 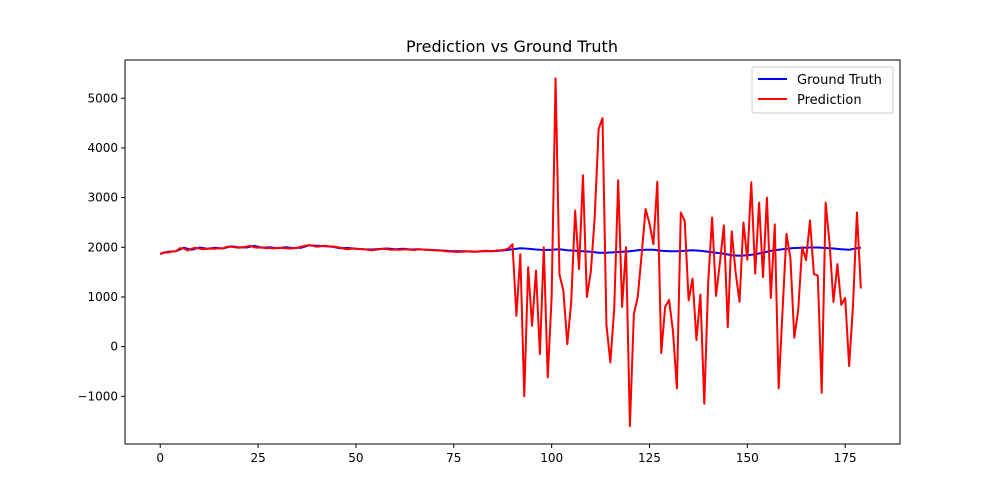 I want to click on y-tick-label: 4000, so click(x=102, y=148).